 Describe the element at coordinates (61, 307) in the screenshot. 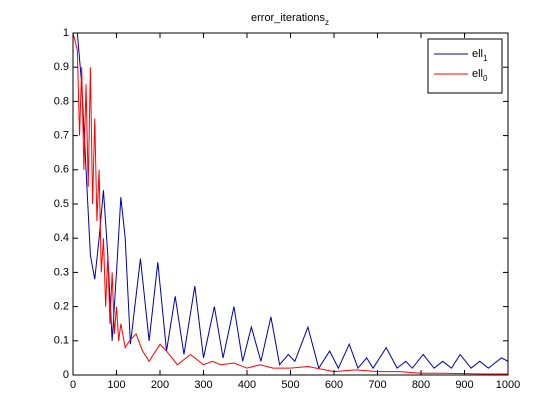

I see `y-tick-label: 0.2` at that location.